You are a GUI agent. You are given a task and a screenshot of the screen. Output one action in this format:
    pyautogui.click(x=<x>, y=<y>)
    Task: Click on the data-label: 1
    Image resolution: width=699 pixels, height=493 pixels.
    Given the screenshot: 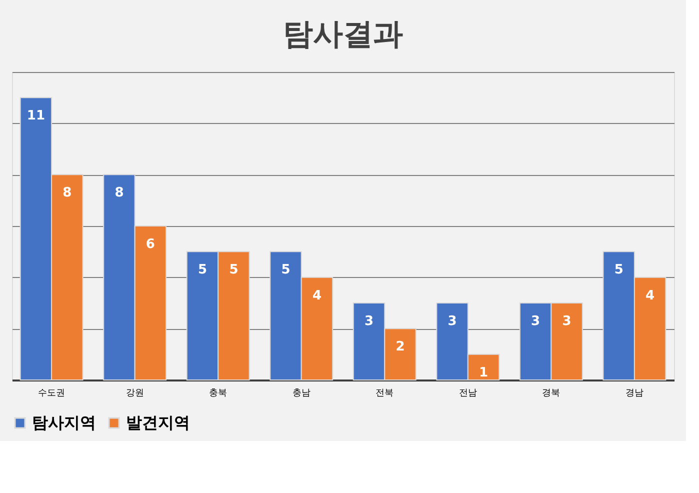 What is the action you would take?
    pyautogui.click(x=483, y=372)
    